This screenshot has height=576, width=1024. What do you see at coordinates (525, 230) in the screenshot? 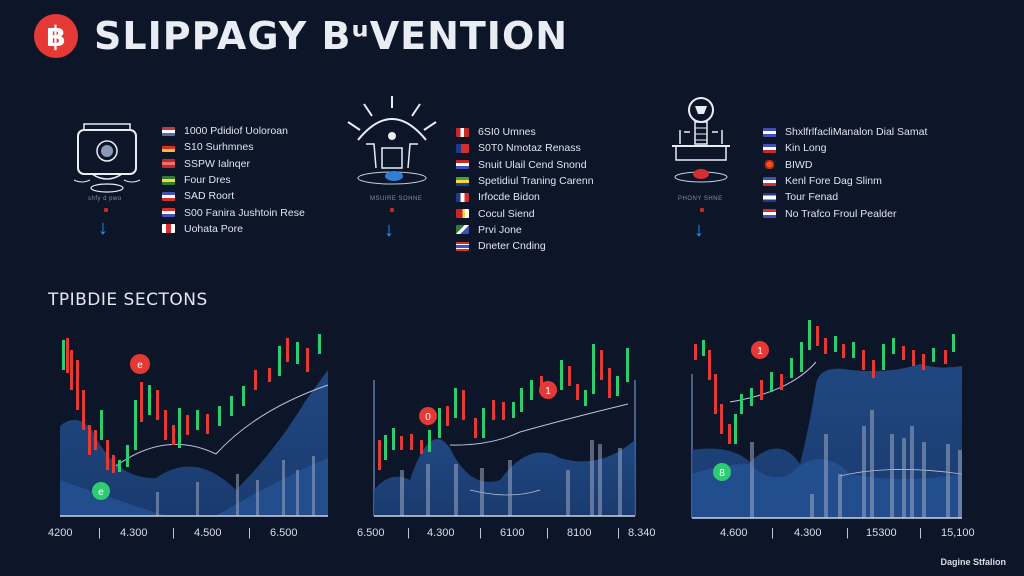
I see `legend-item: Prvi Jone` at bounding box center [525, 230].